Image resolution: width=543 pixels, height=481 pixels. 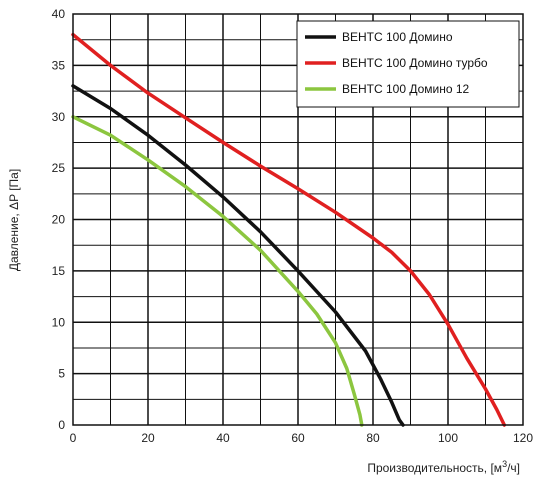 What do you see at coordinates (61, 374) in the screenshot?
I see `y-tick-label: 5` at bounding box center [61, 374].